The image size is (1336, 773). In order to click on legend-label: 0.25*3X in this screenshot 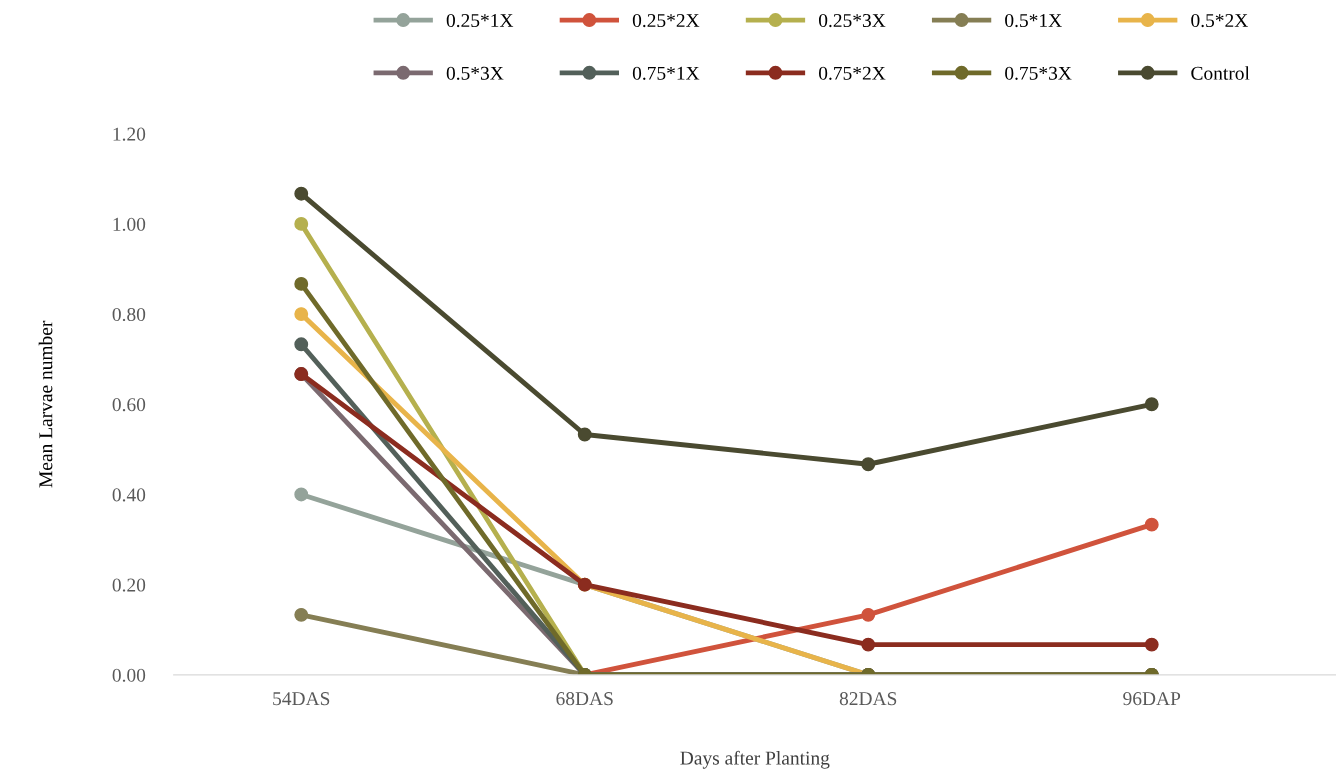, I will do `click(852, 20)`.